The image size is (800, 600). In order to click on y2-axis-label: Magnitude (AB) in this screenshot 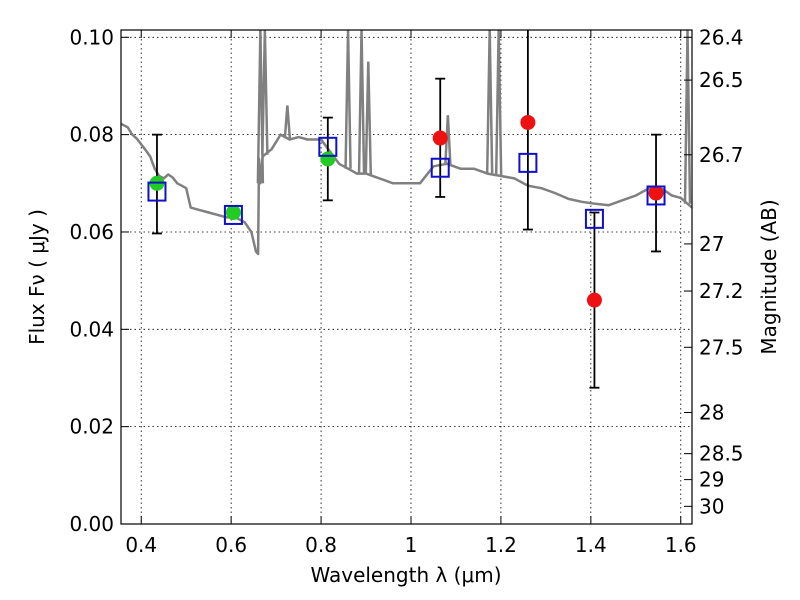, I will do `click(769, 276)`.